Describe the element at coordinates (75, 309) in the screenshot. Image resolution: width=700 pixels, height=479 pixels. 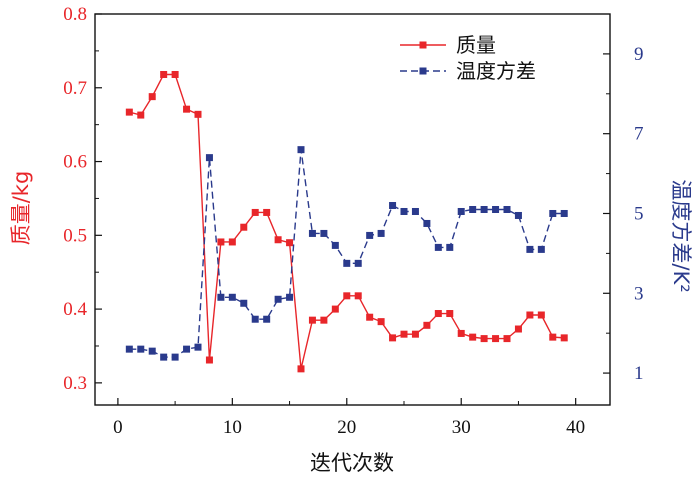
I see `left-tick-label: 0.4` at that location.